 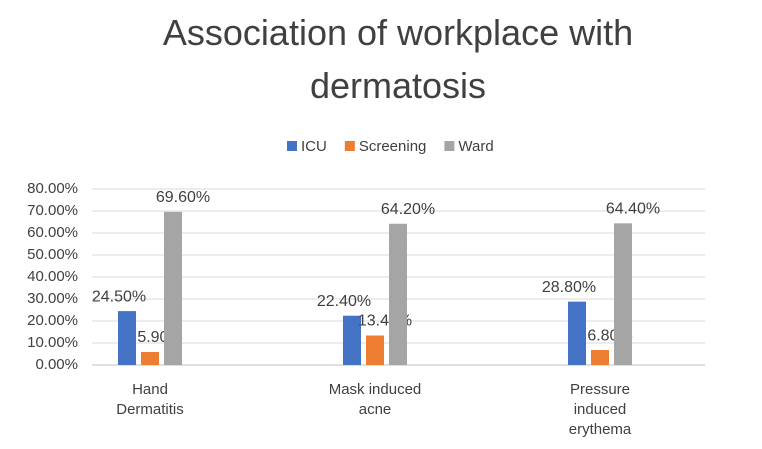 I want to click on data-label: 28.80%, so click(x=569, y=287).